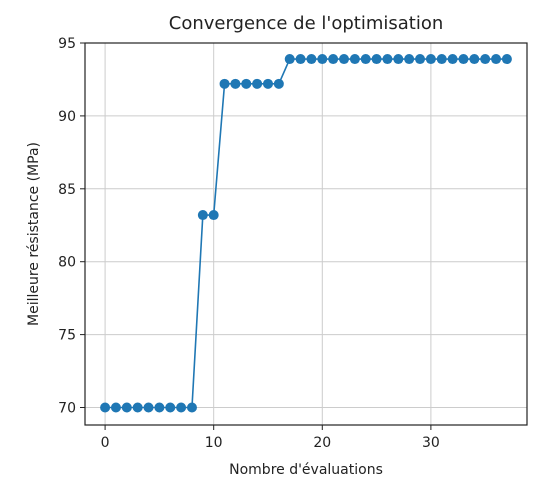 This screenshot has width=542, height=490. Describe the element at coordinates (67, 44) in the screenshot. I see `y-tick-label: 95` at that location.